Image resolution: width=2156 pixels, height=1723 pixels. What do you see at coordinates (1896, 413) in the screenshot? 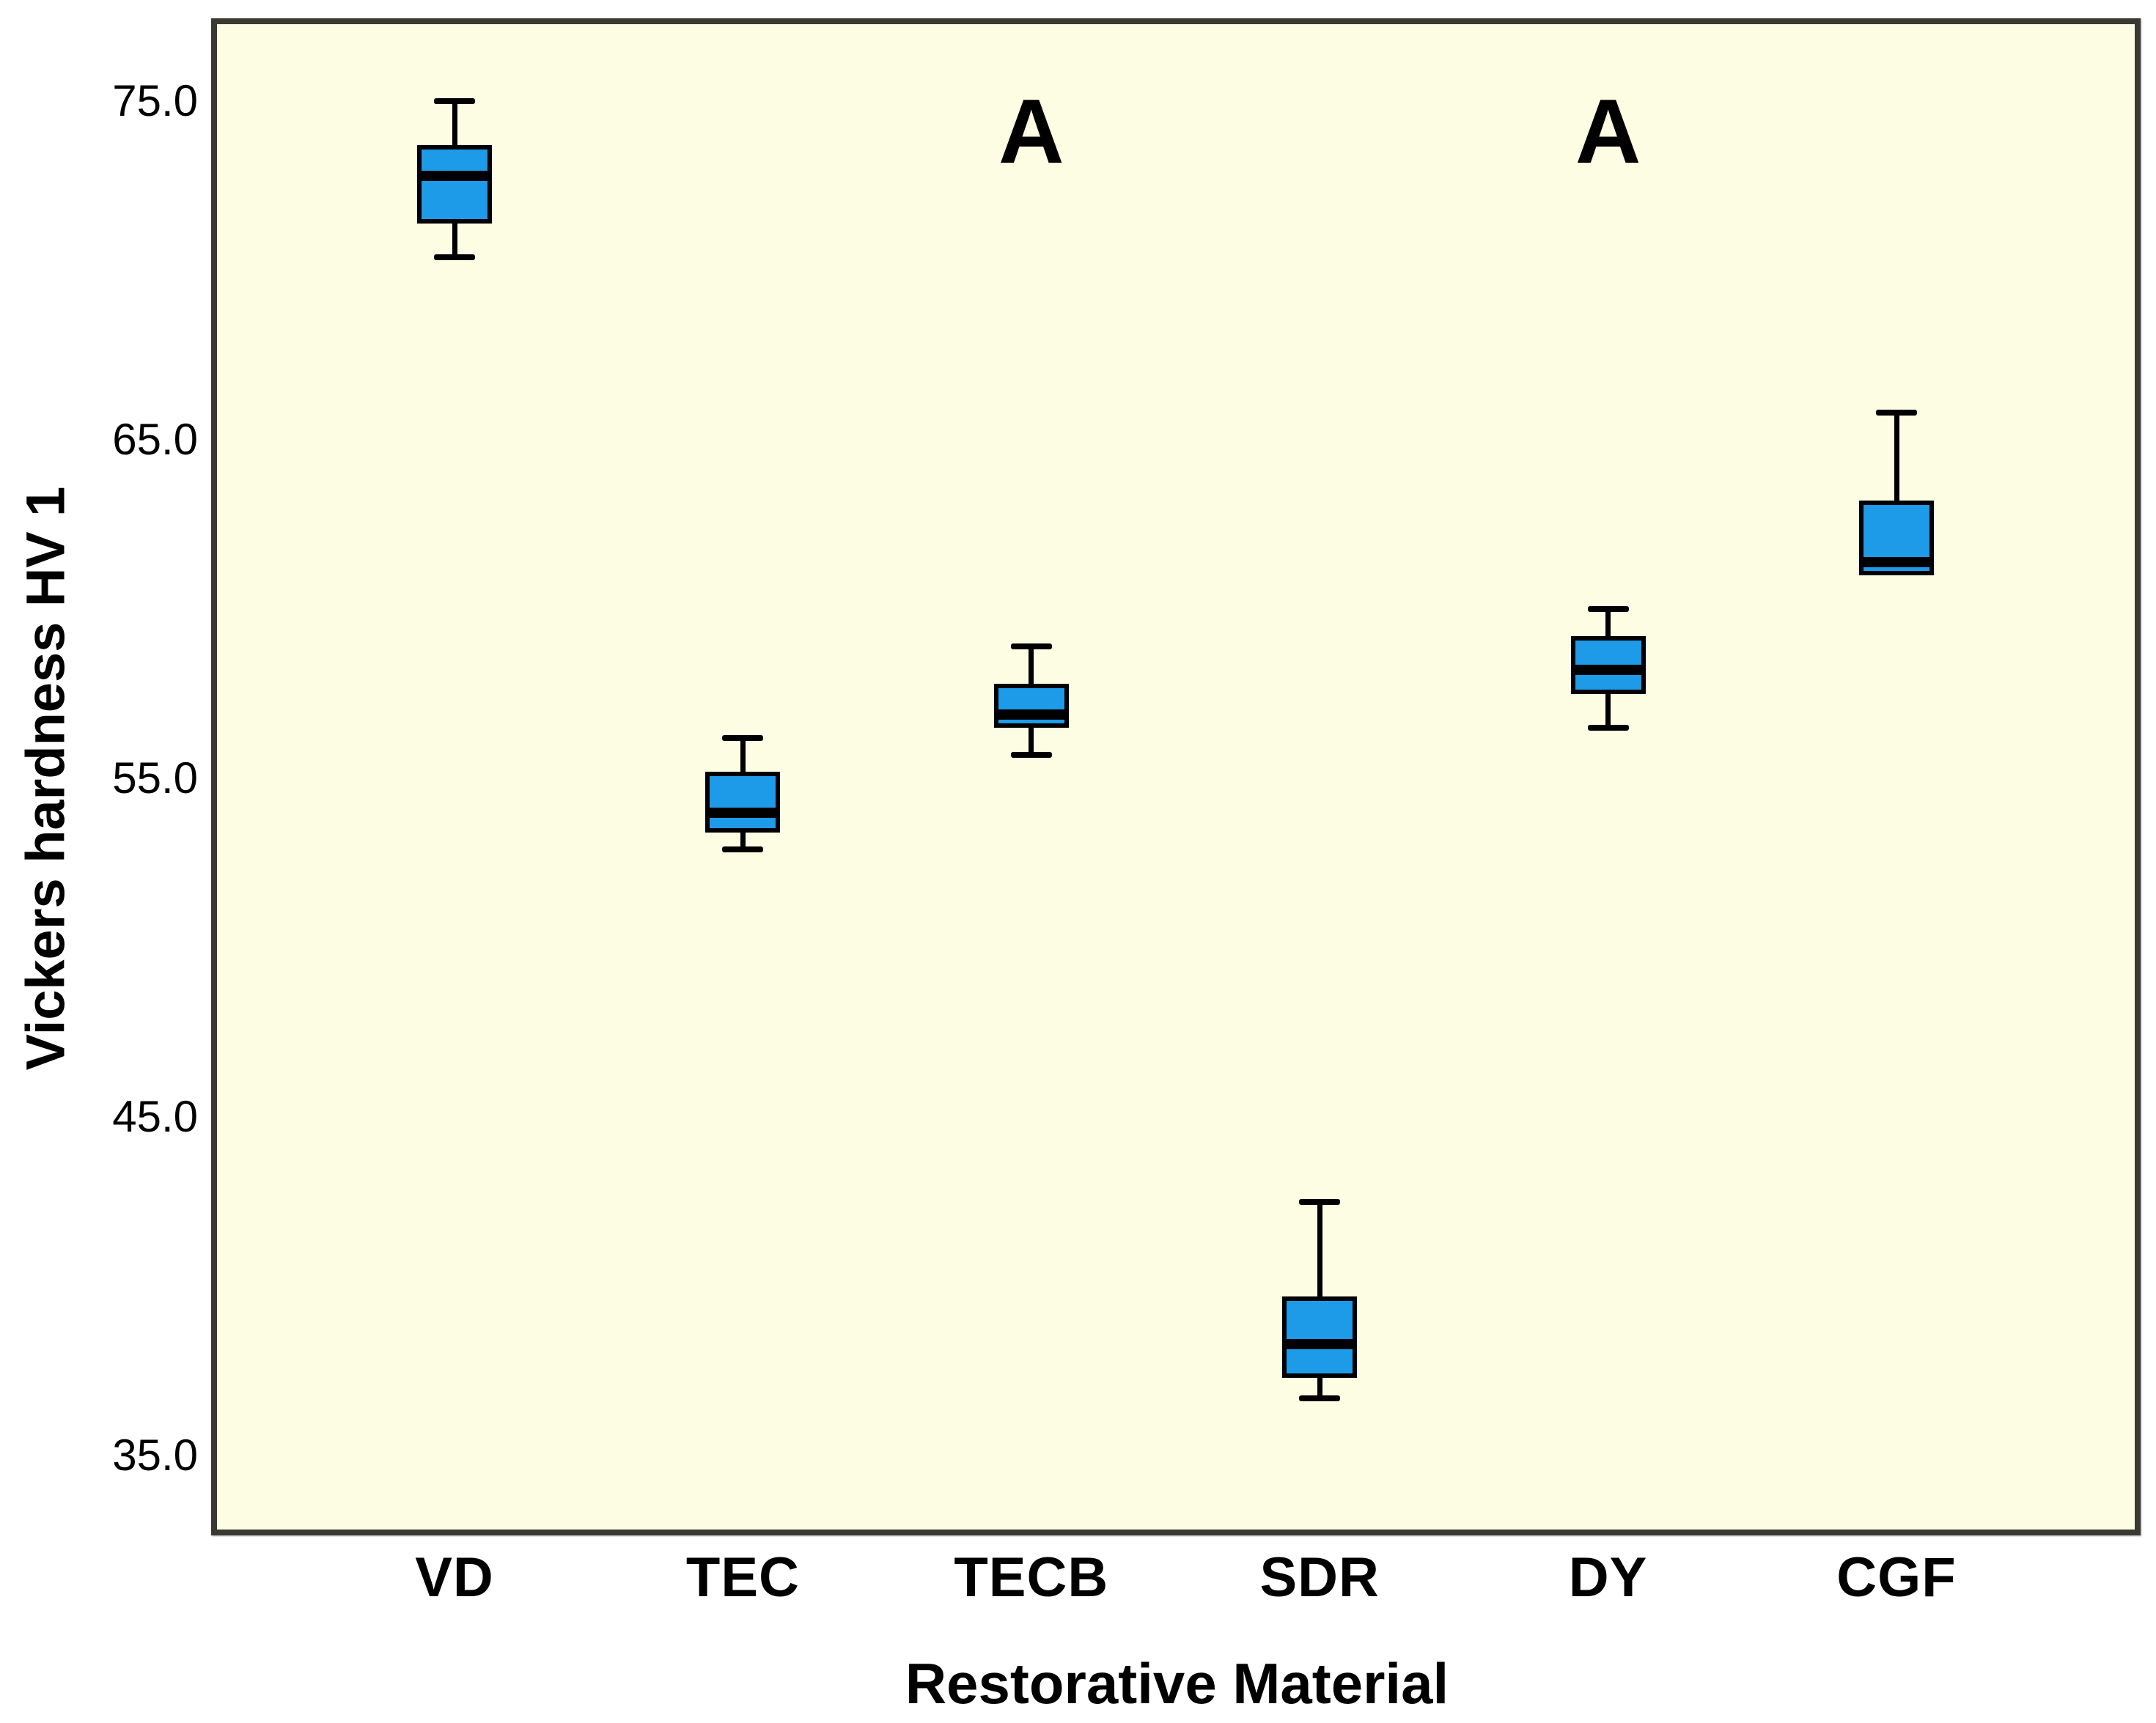
I see `whisker-upper-cap-CGF` at bounding box center [1896, 413].